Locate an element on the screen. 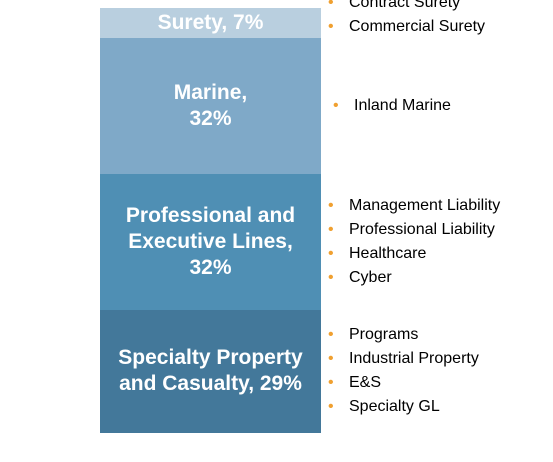  detail-item: • Inland Marine is located at coordinates (443, 106).